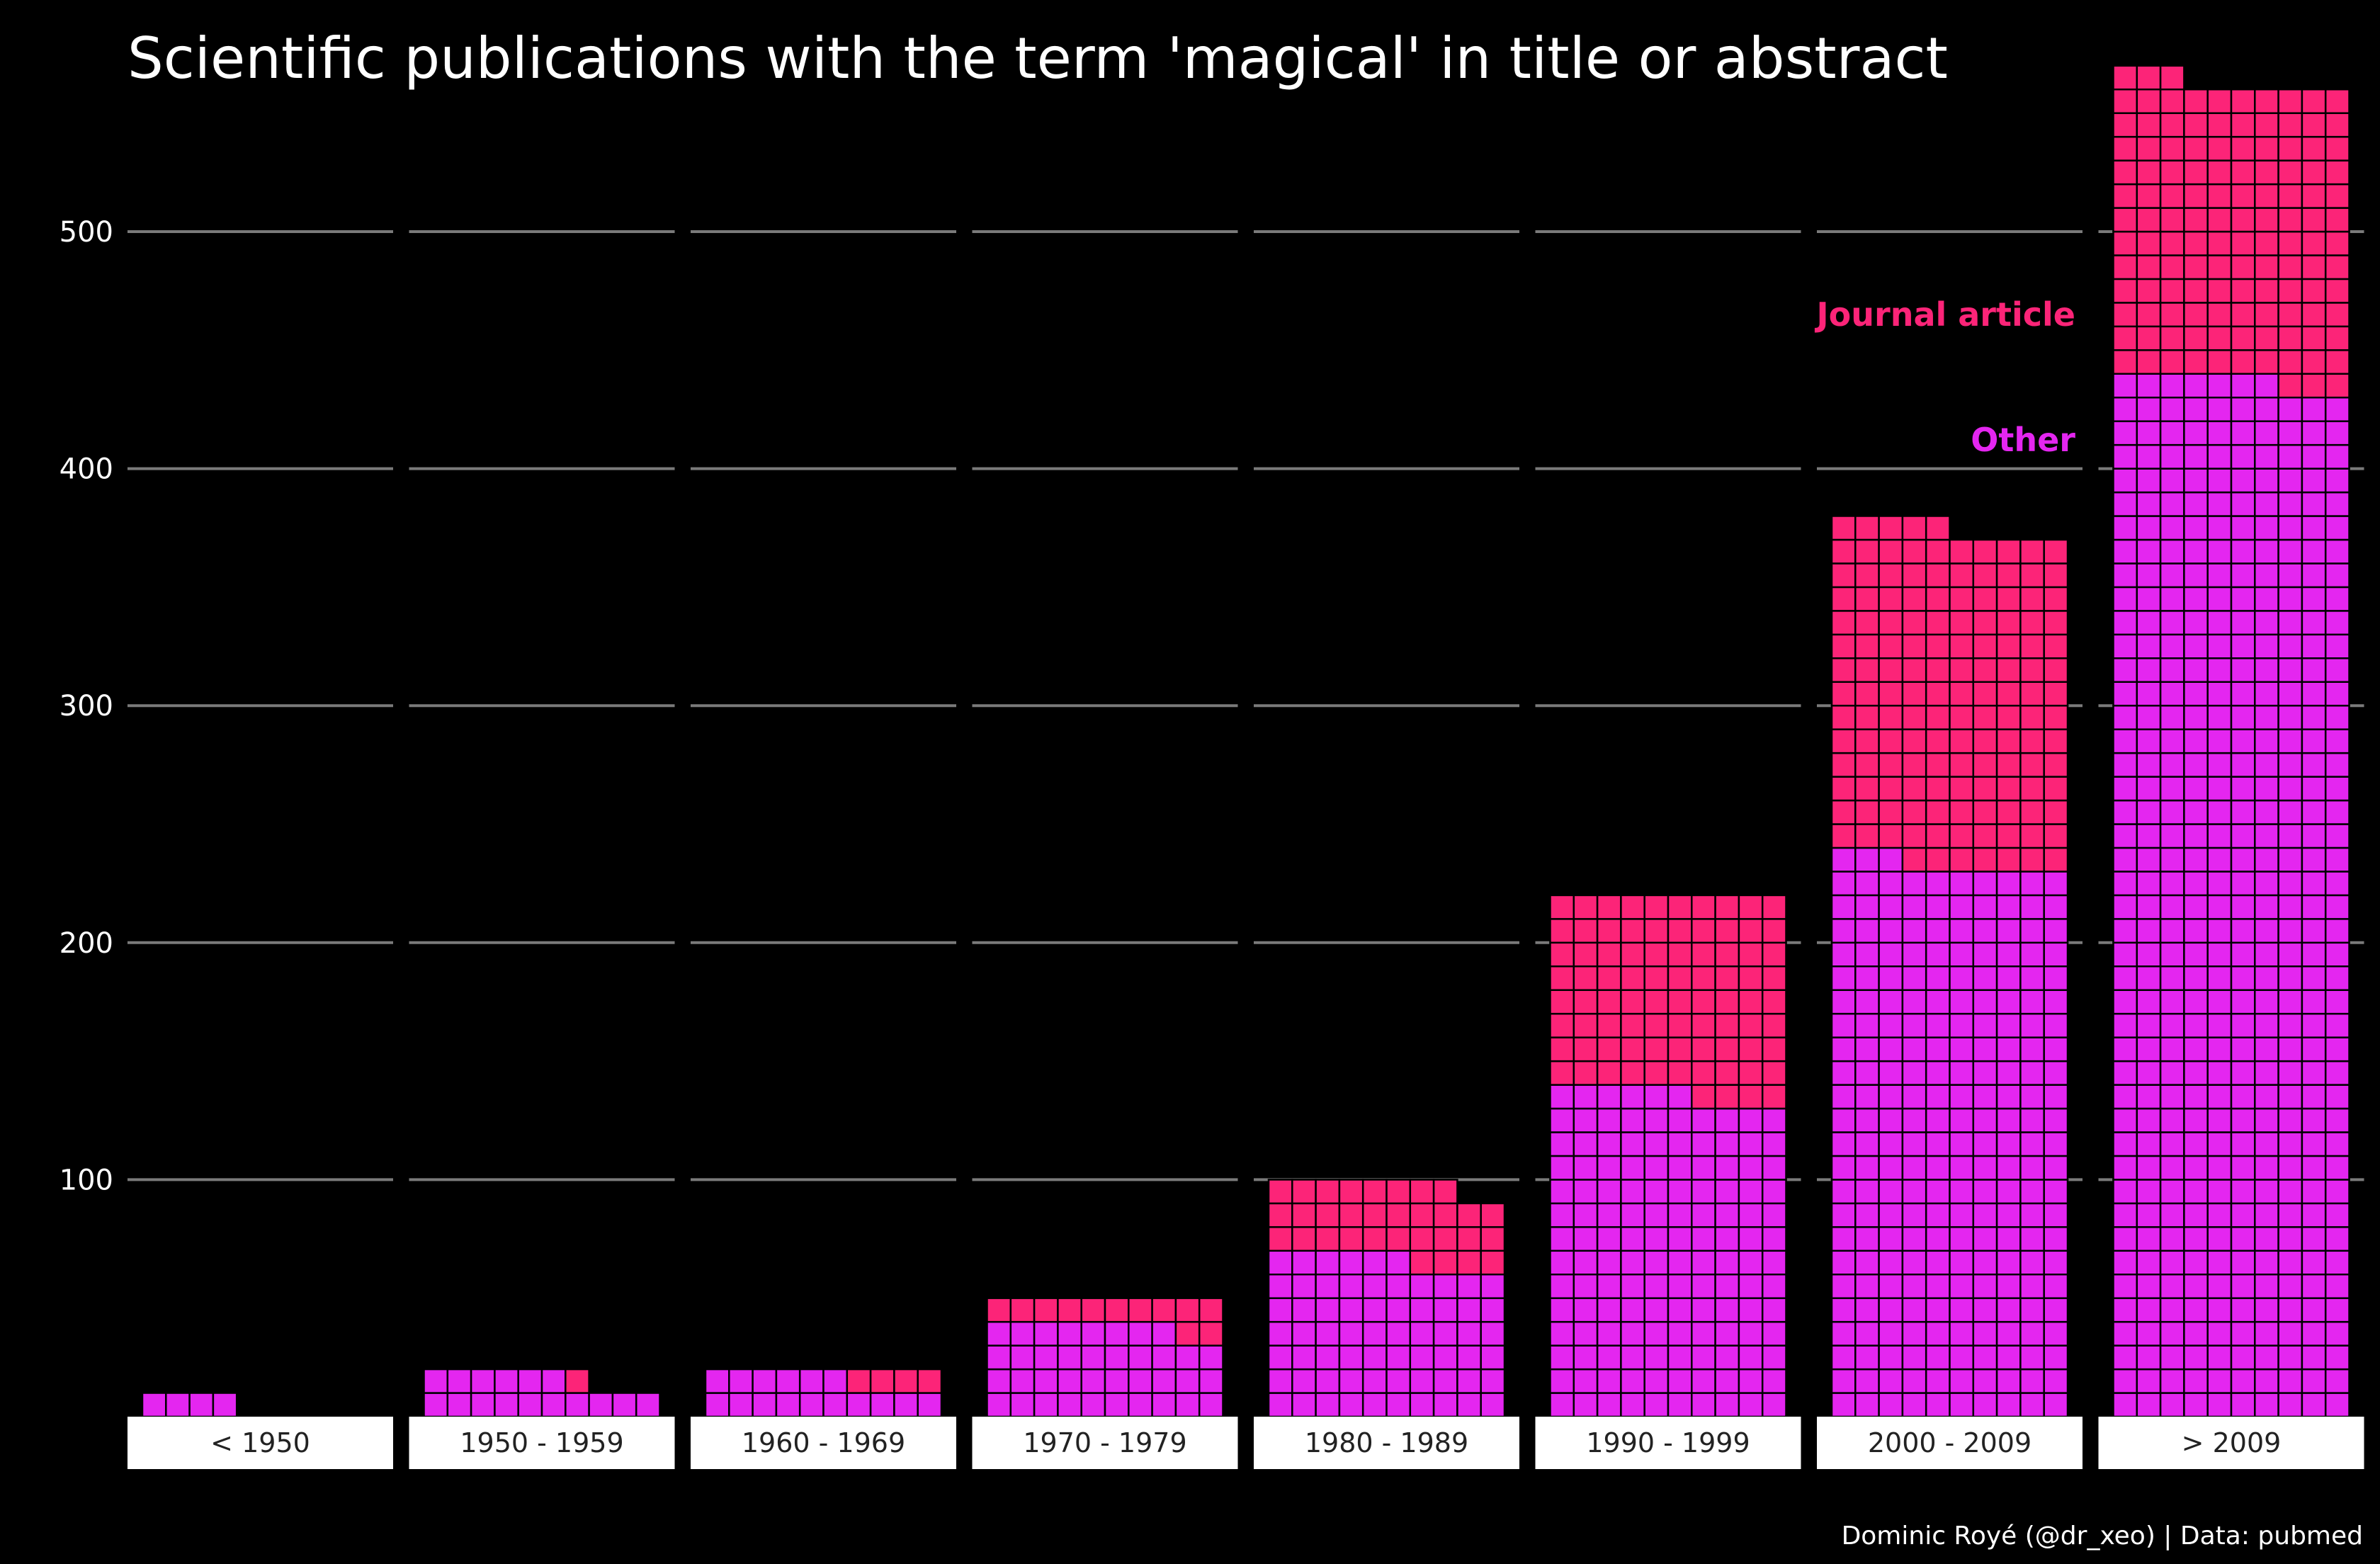 The width and height of the screenshot is (2380, 1564). Describe the element at coordinates (87, 943) in the screenshot. I see `y-tick-label: 200` at that location.